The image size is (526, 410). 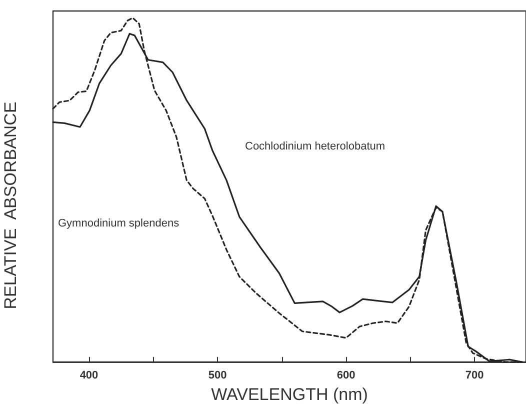 What do you see at coordinates (217, 376) in the screenshot?
I see `x-tick-label: 500` at bounding box center [217, 376].